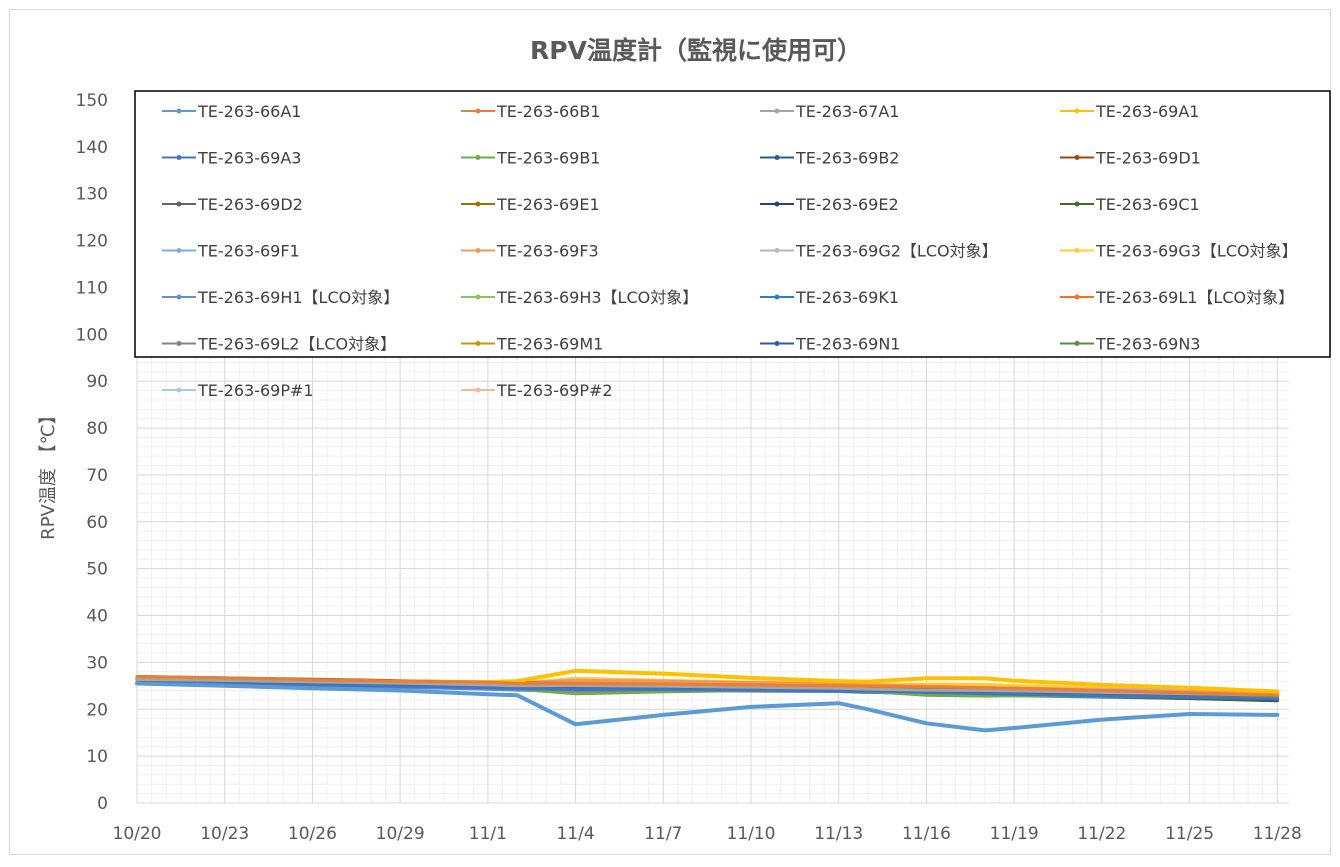 Image resolution: width=1340 pixels, height=867 pixels. Describe the element at coordinates (298, 297) in the screenshot. I see `legend-label: TE-263-69H1【LCO対象】` at that location.